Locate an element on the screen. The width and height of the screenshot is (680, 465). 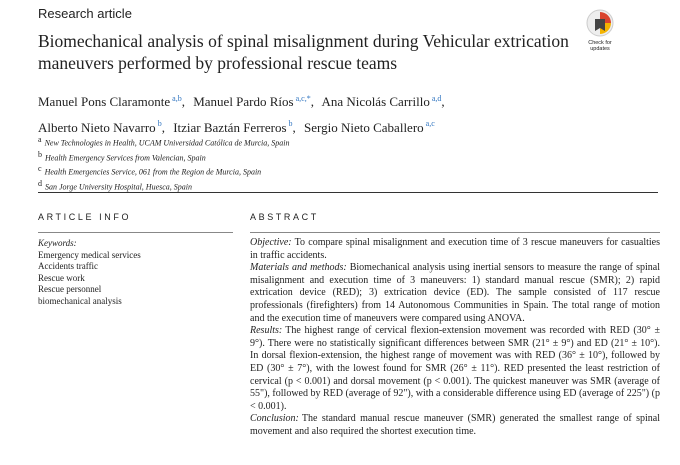
keywords-label: Keywords: is located at coordinates (57, 243).